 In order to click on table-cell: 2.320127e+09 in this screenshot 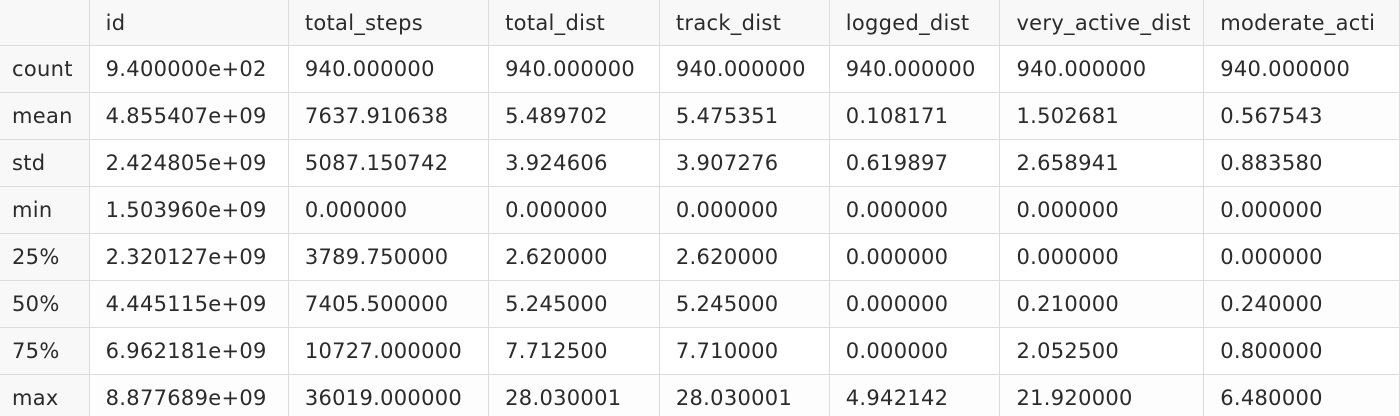, I will do `click(189, 257)`.